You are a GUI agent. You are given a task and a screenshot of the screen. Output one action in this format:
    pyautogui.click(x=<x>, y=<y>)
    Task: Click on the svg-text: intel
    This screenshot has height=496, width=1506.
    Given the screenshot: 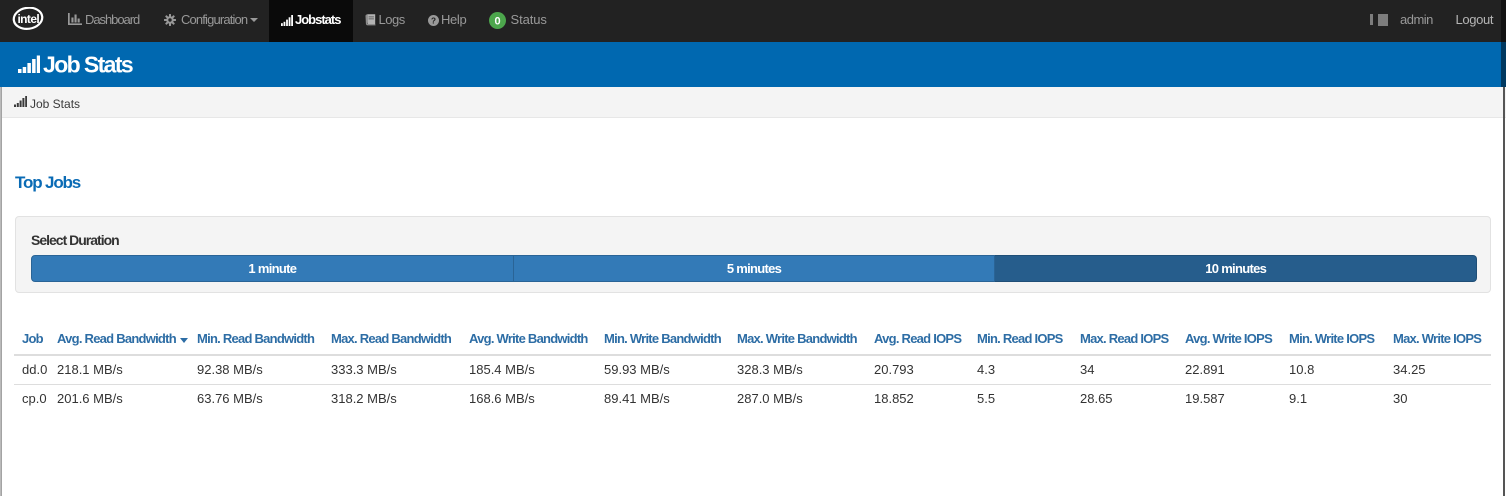 What is the action you would take?
    pyautogui.click(x=28, y=19)
    